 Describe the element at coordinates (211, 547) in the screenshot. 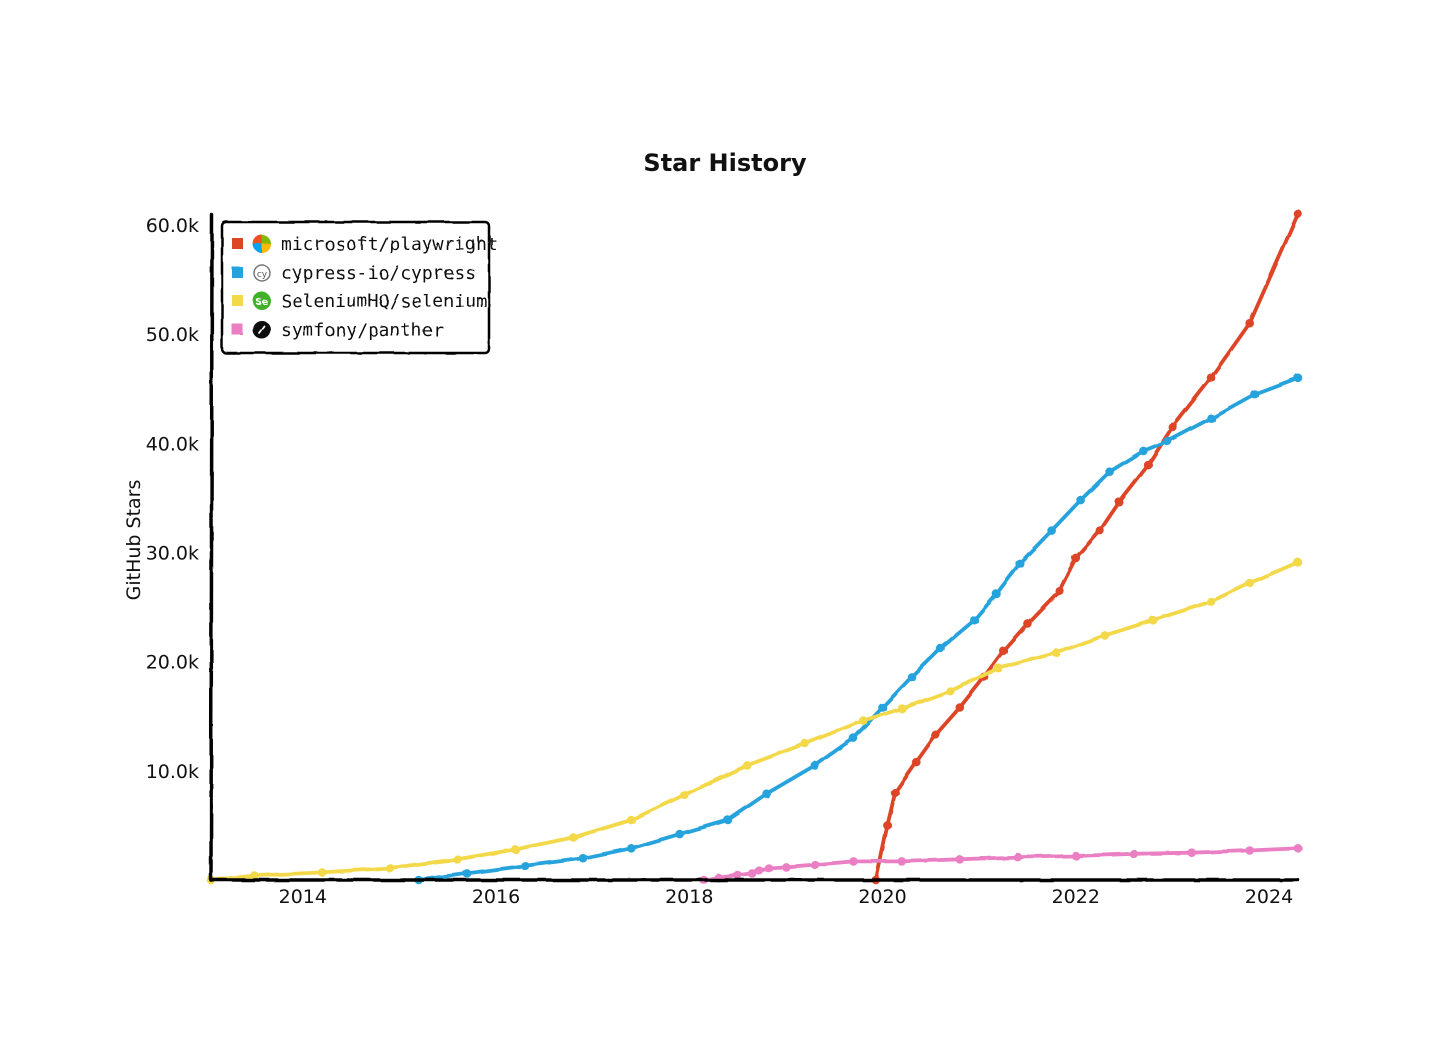

I see `y-axis-line` at that location.